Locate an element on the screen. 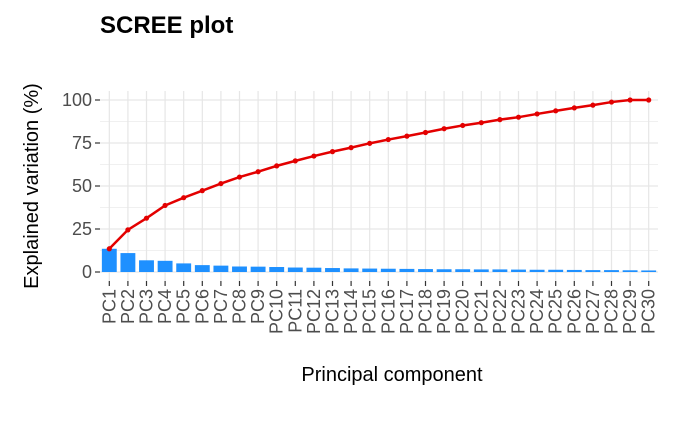 The image size is (700, 432). bar-pc29 is located at coordinates (630, 271).